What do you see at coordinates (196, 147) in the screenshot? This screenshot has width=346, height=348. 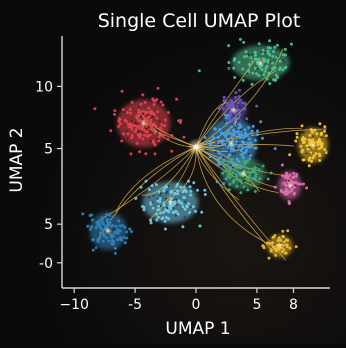 I see `hub-center` at bounding box center [196, 147].